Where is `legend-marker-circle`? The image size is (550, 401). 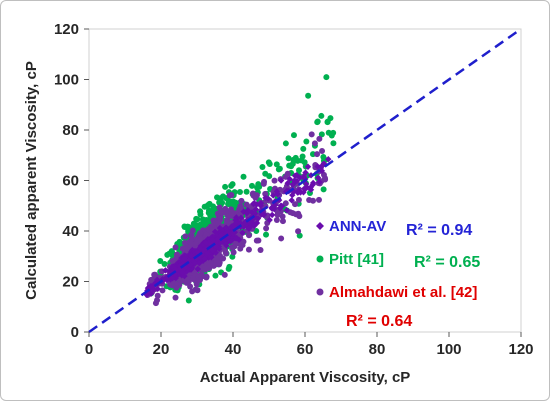 legend-marker-circle is located at coordinates (320, 259).